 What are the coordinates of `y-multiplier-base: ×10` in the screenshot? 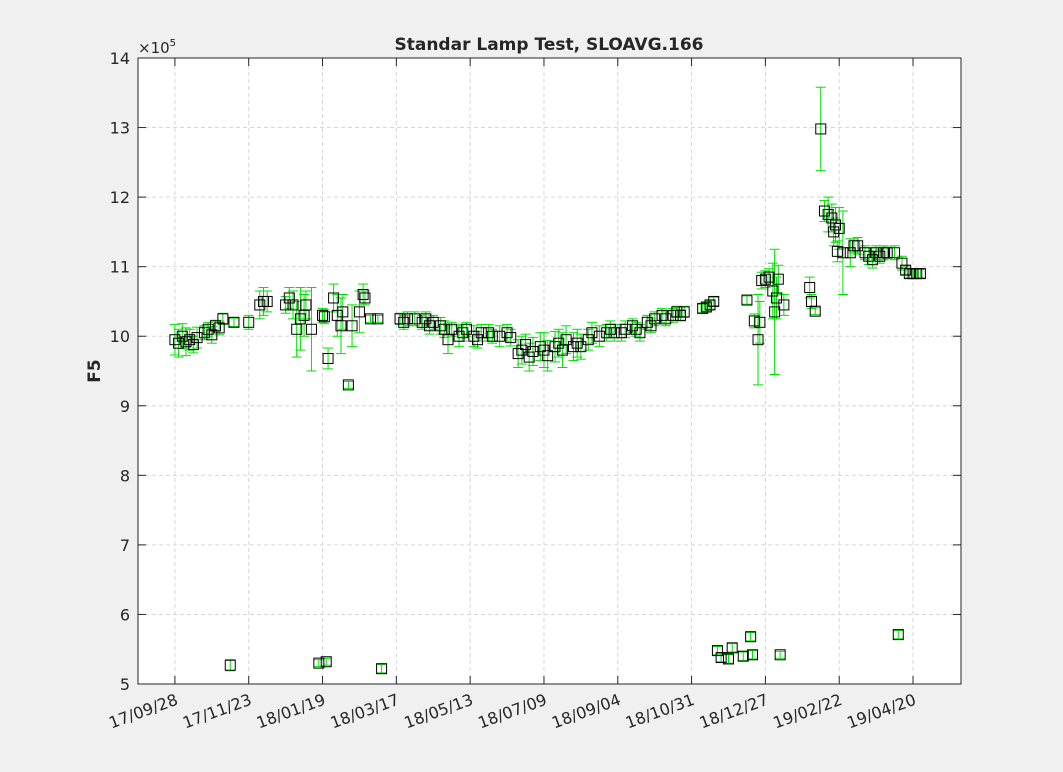 It's located at (154, 48).